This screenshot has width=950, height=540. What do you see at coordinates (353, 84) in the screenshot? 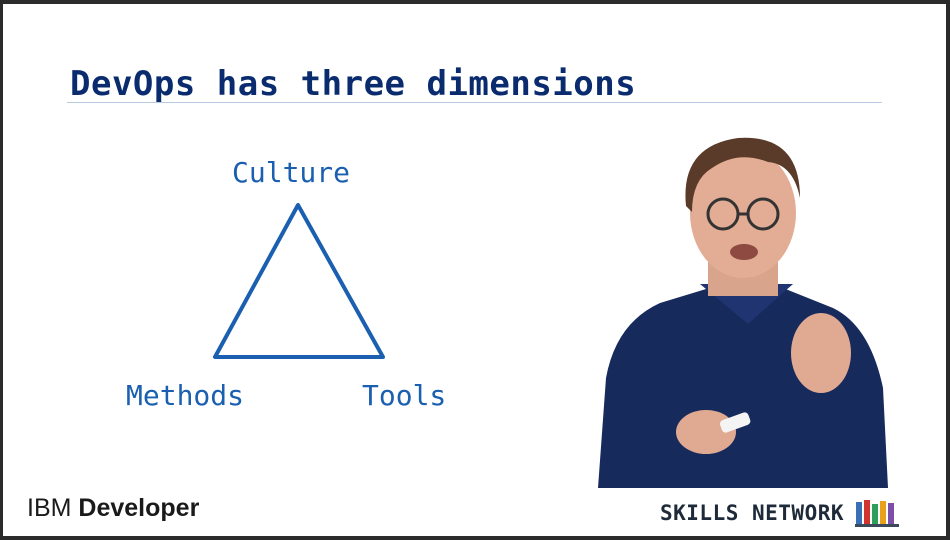
I see `slide-title: DevOps has three dimensions` at bounding box center [353, 84].